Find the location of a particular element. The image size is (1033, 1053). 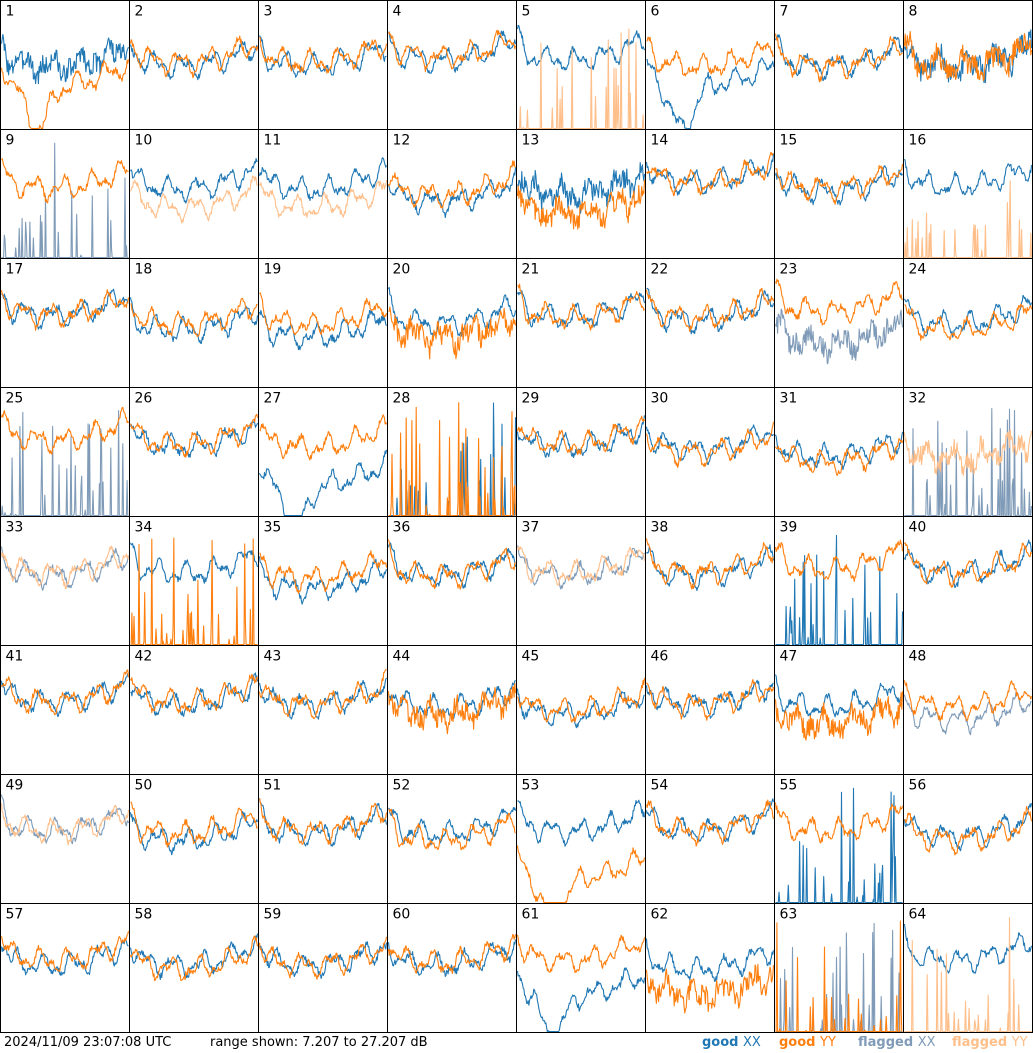

panel-18: 18 is located at coordinates (194, 323).